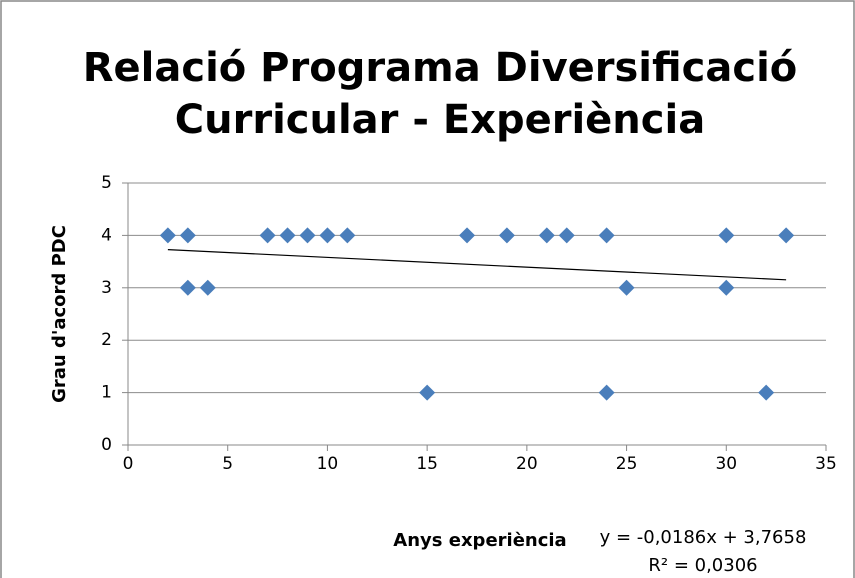 This screenshot has height=578, width=855. What do you see at coordinates (106, 393) in the screenshot?
I see `y-tick-label: 1` at bounding box center [106, 393].